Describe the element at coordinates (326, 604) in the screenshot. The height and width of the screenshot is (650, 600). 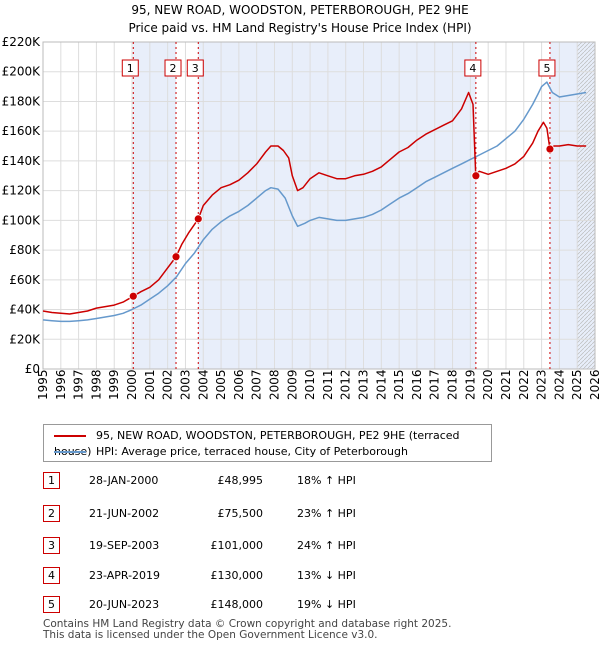
I see `transaction-hpi: 19% ↓ HPI` at that location.